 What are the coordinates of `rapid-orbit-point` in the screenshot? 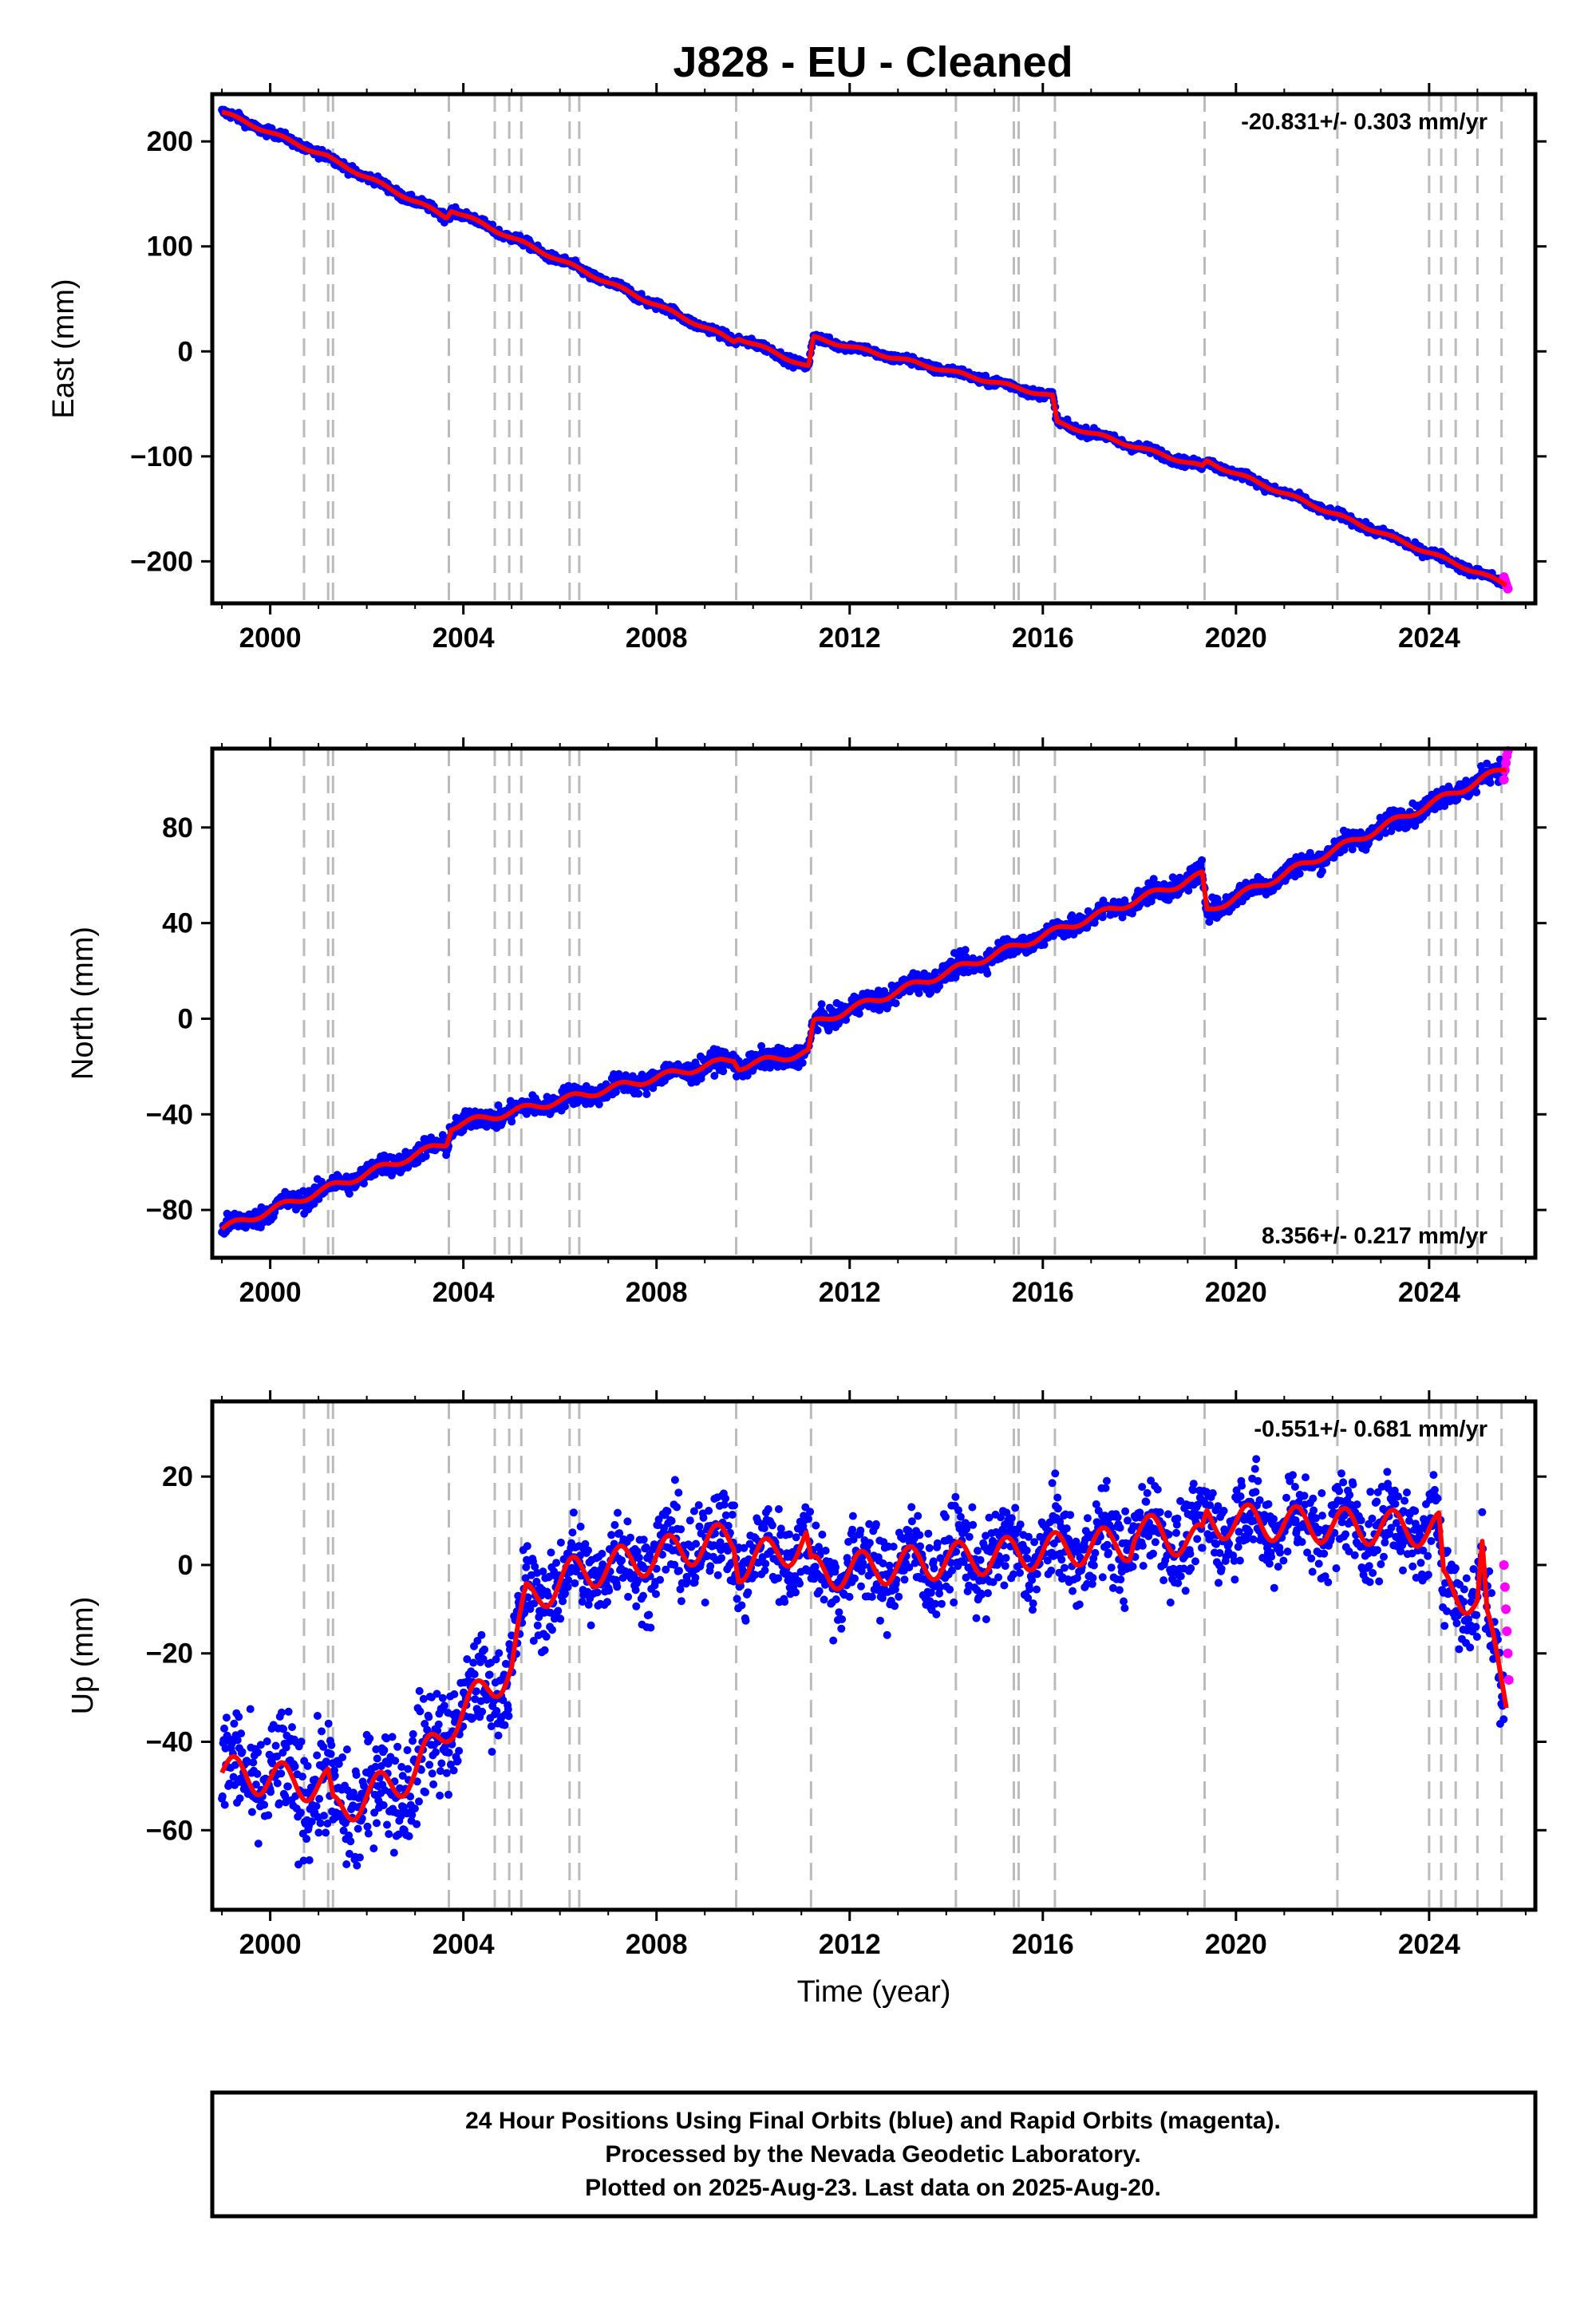 It's located at (1504, 779).